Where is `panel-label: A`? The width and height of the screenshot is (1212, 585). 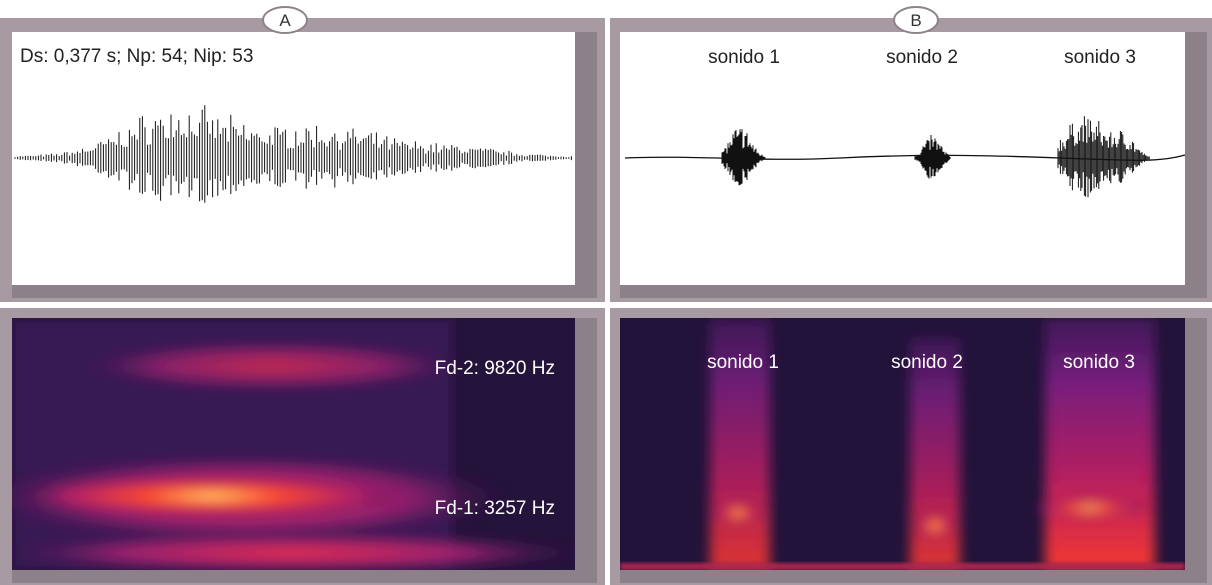
panel-label: A is located at coordinates (285, 20).